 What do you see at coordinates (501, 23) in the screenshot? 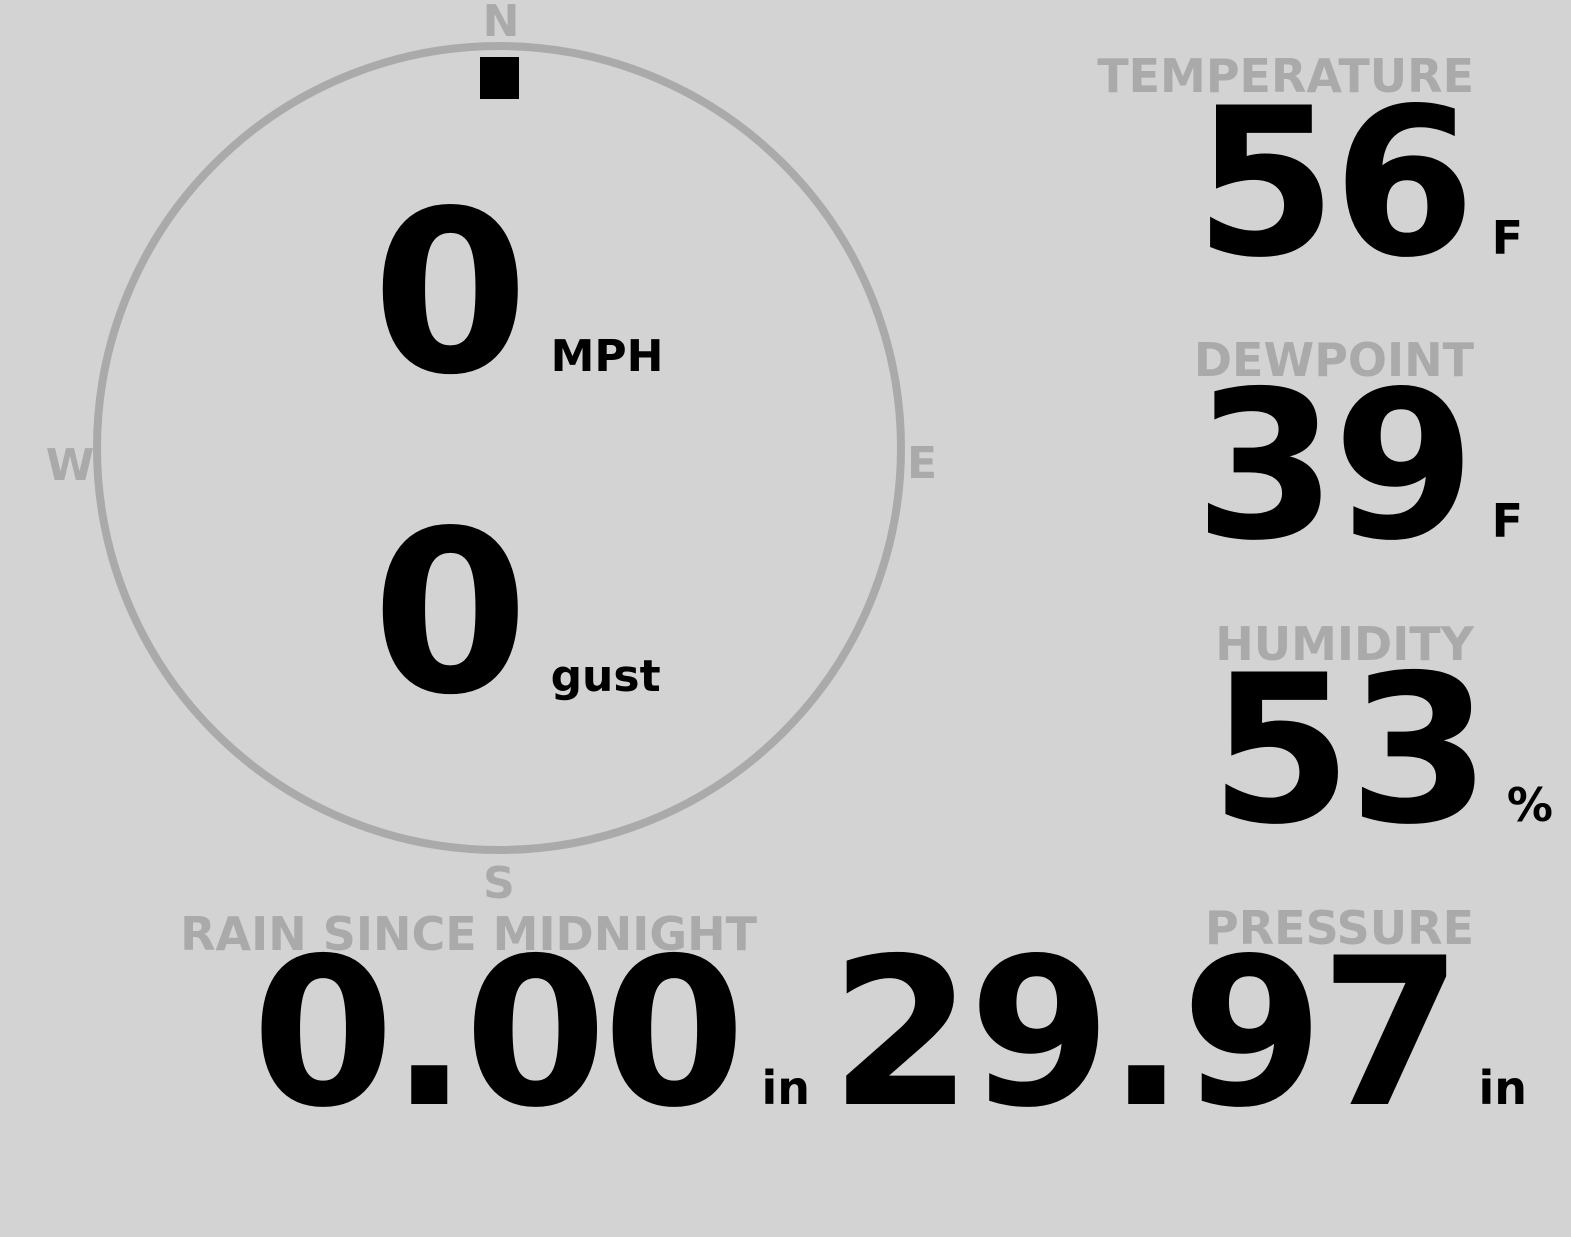
I see `compass-north: N` at bounding box center [501, 23].